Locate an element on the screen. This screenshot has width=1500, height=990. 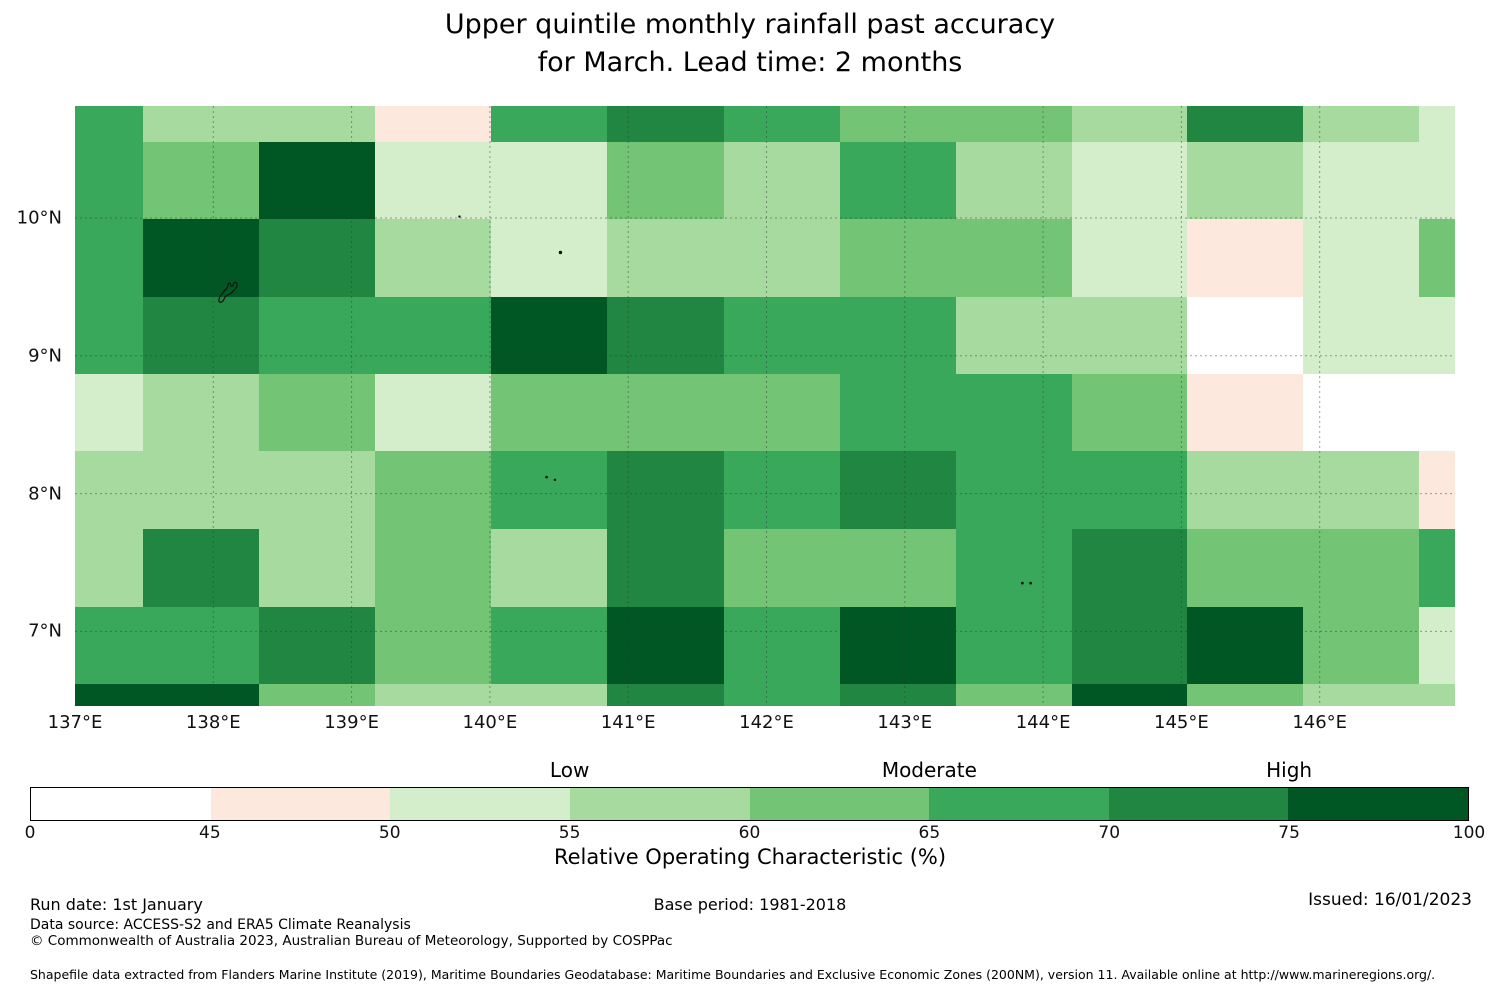
x-axis-tick-label: 140°E is located at coordinates (490, 722).